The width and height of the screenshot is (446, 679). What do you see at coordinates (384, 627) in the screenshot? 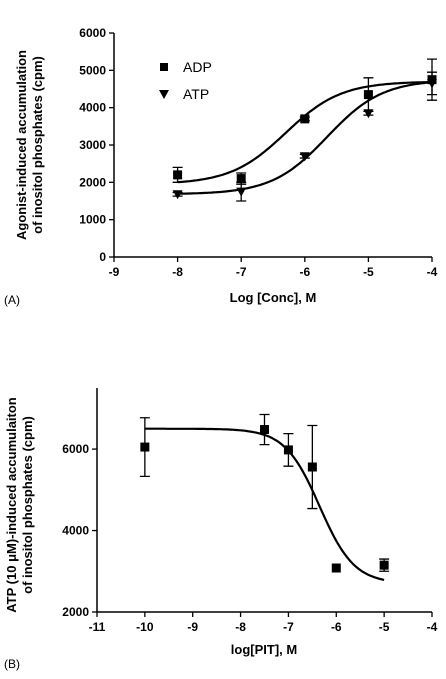
I see `panelB-x-tick-label: -5` at bounding box center [384, 627].